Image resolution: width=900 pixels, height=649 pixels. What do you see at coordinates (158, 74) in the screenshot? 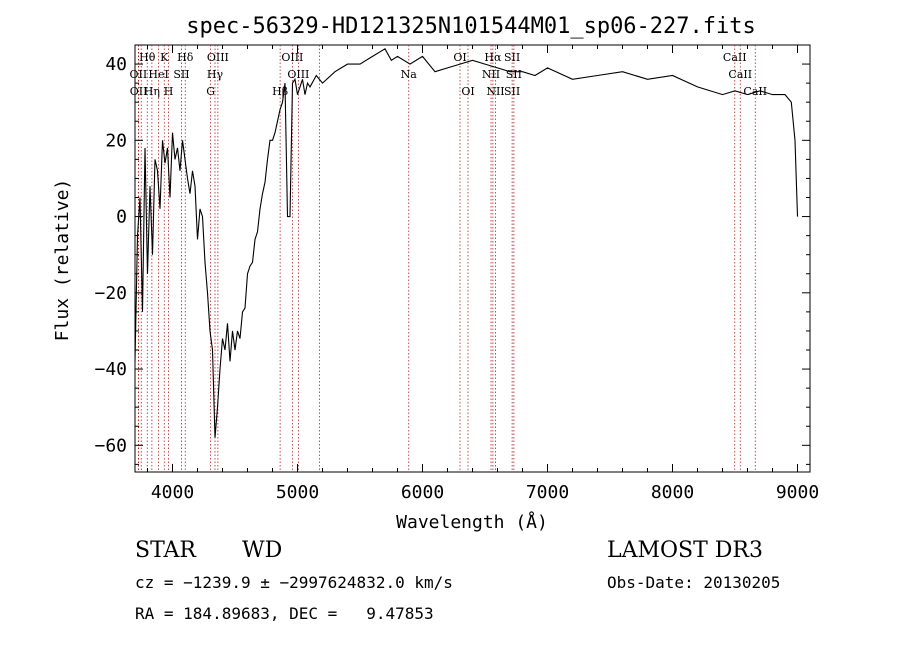
I see `marker-label: HeI` at bounding box center [158, 74].